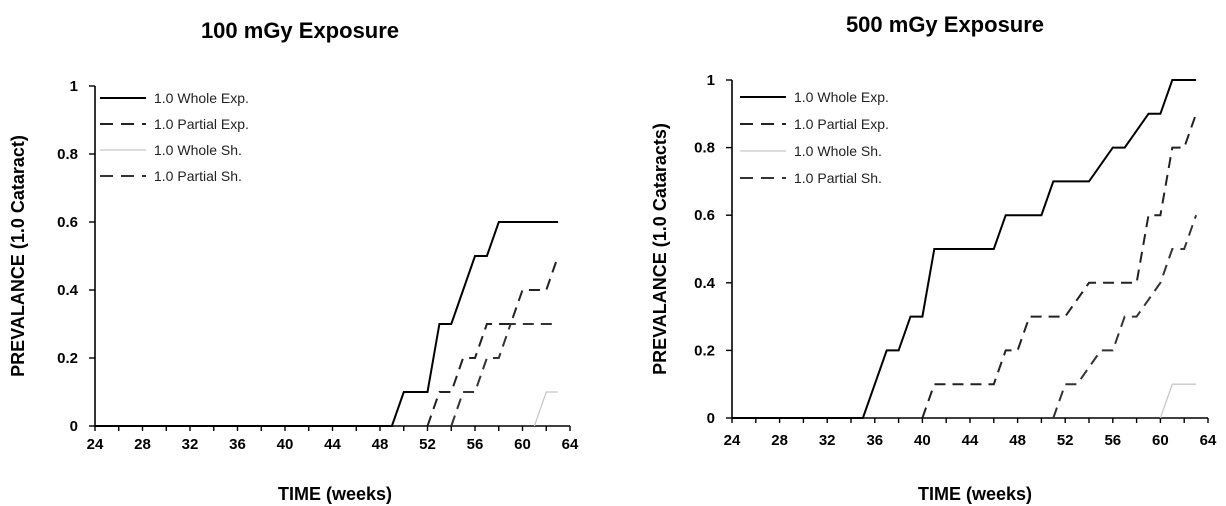  I want to click on y-axis-label: PREVALANCE (1.0 Cataract), so click(18, 256).